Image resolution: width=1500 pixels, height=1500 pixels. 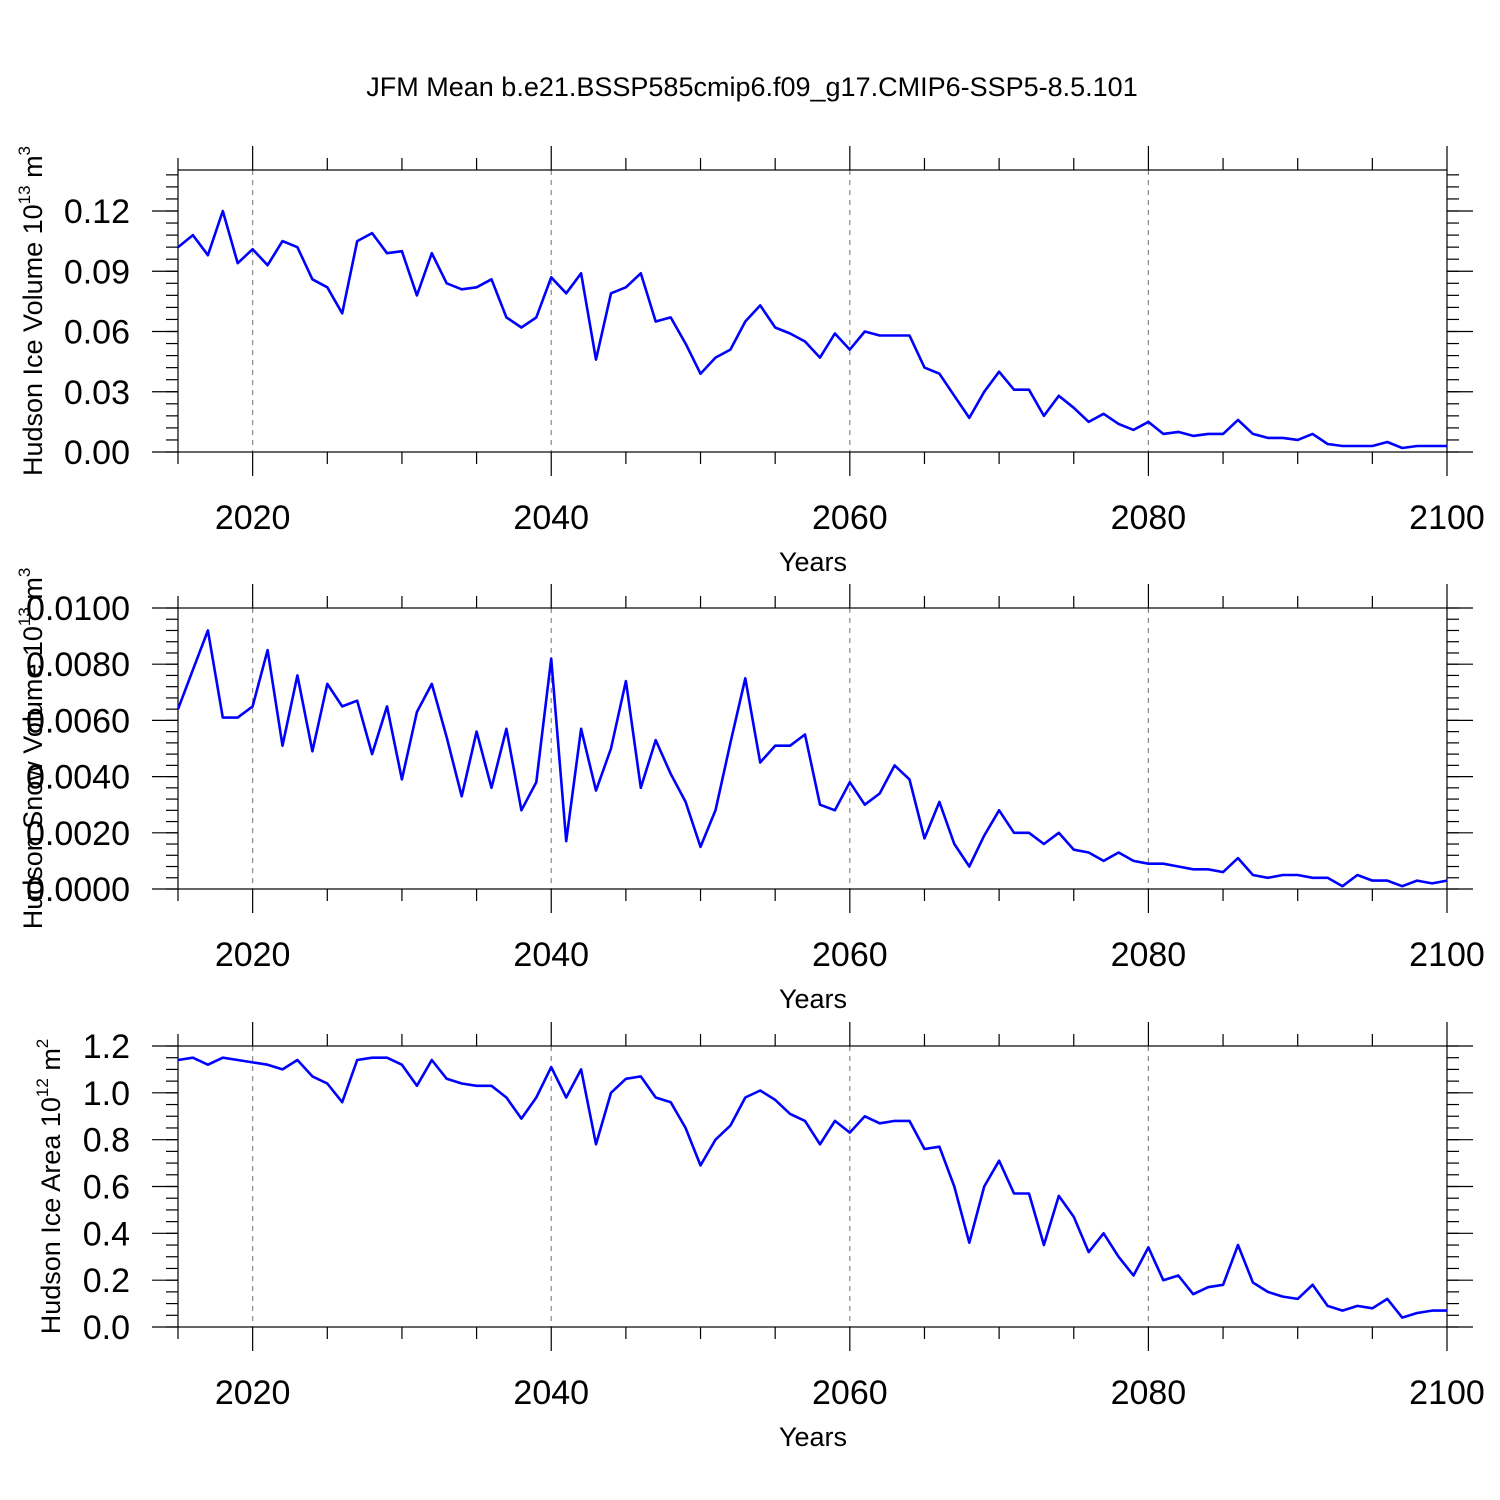 What do you see at coordinates (106, 1281) in the screenshot?
I see `y-tick-label: 0.2` at bounding box center [106, 1281].